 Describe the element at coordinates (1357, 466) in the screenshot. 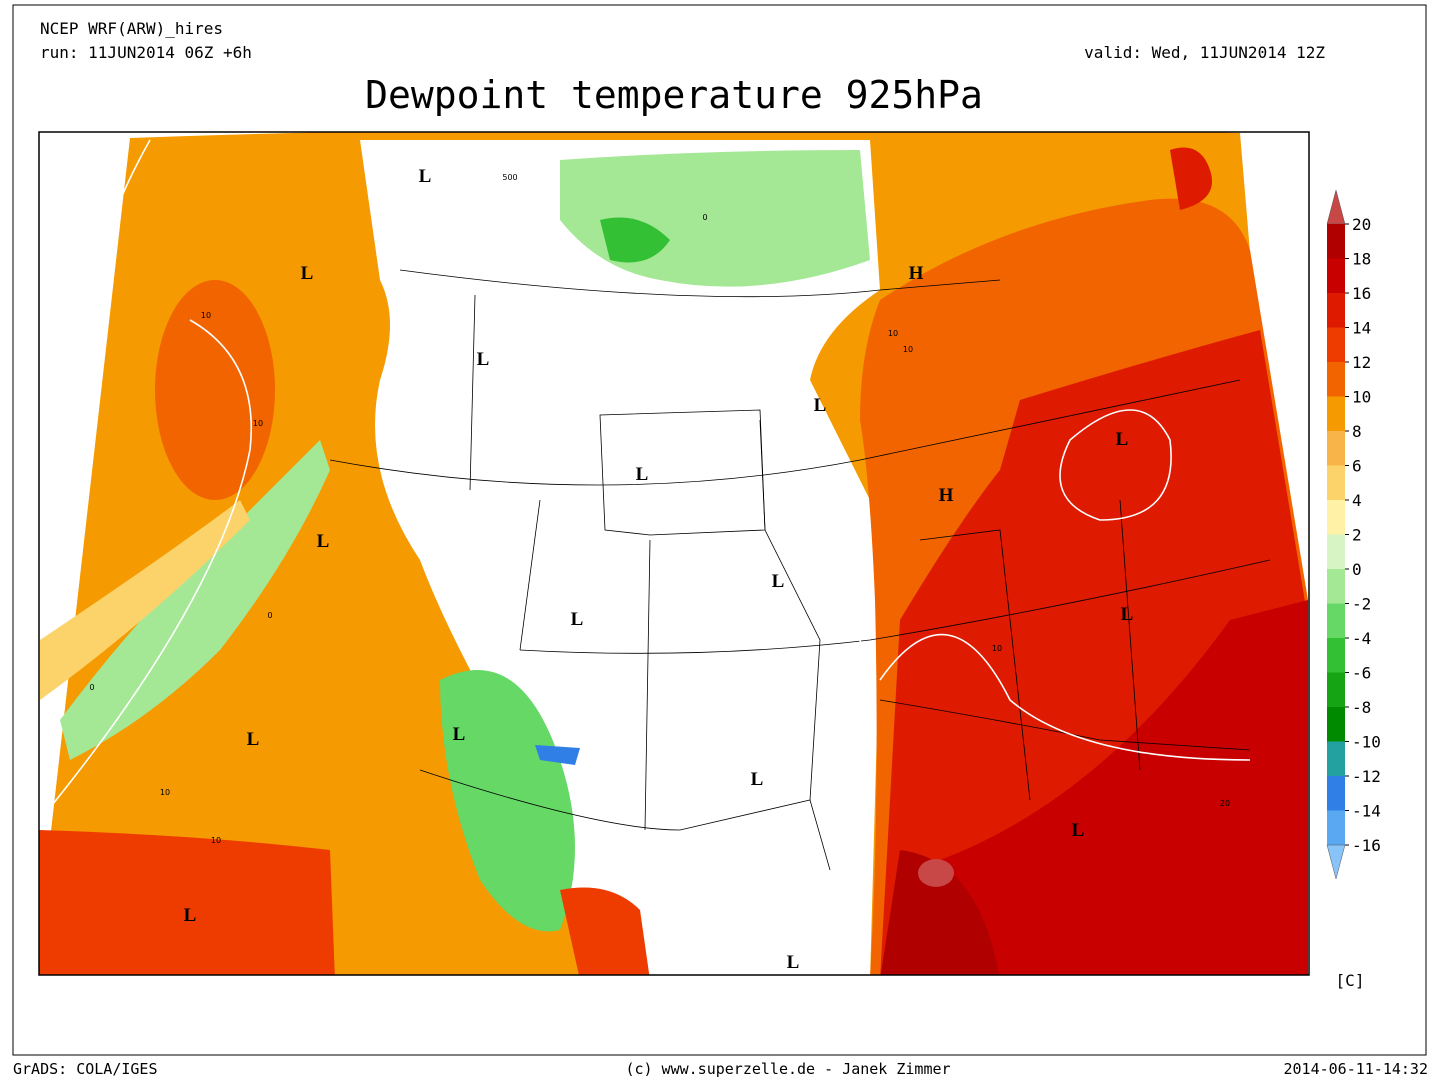

I see `colorbar-label: 6` at that location.